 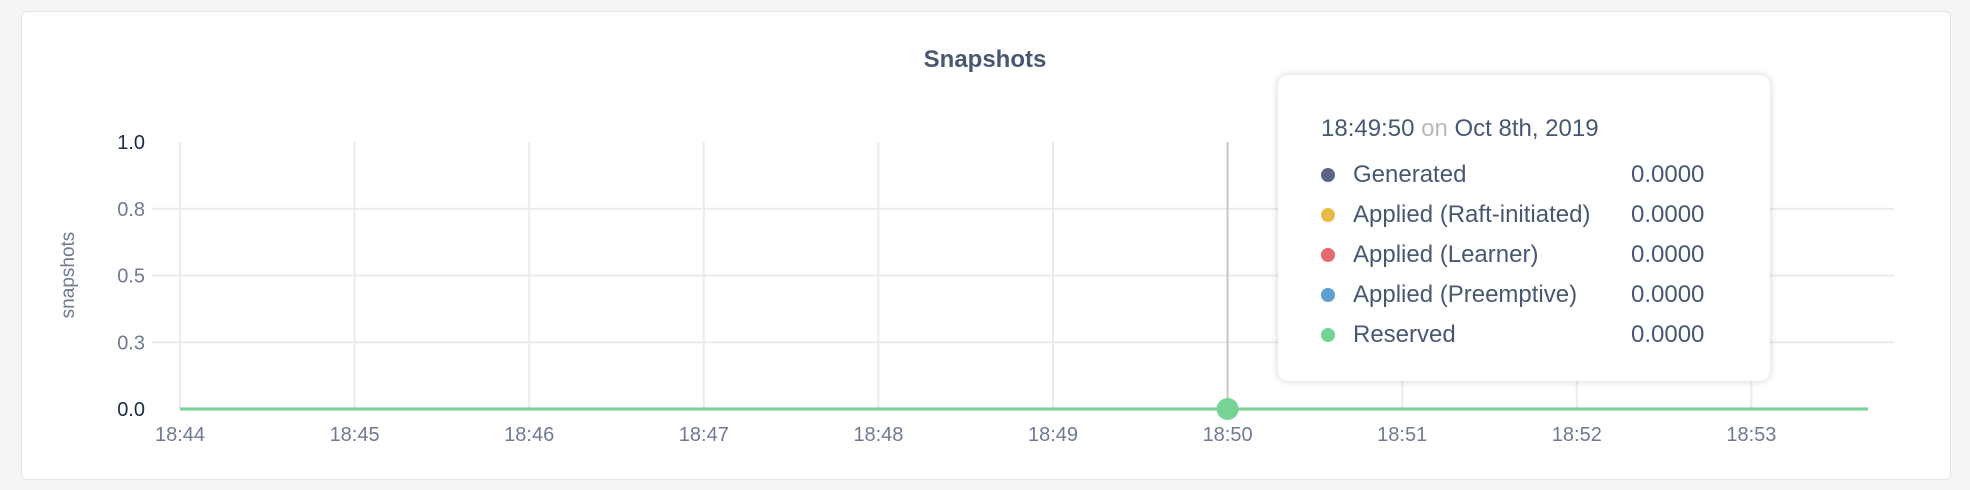 What do you see at coordinates (1465, 294) in the screenshot?
I see `tooltip-series-name: Applied (Preemptive)` at bounding box center [1465, 294].